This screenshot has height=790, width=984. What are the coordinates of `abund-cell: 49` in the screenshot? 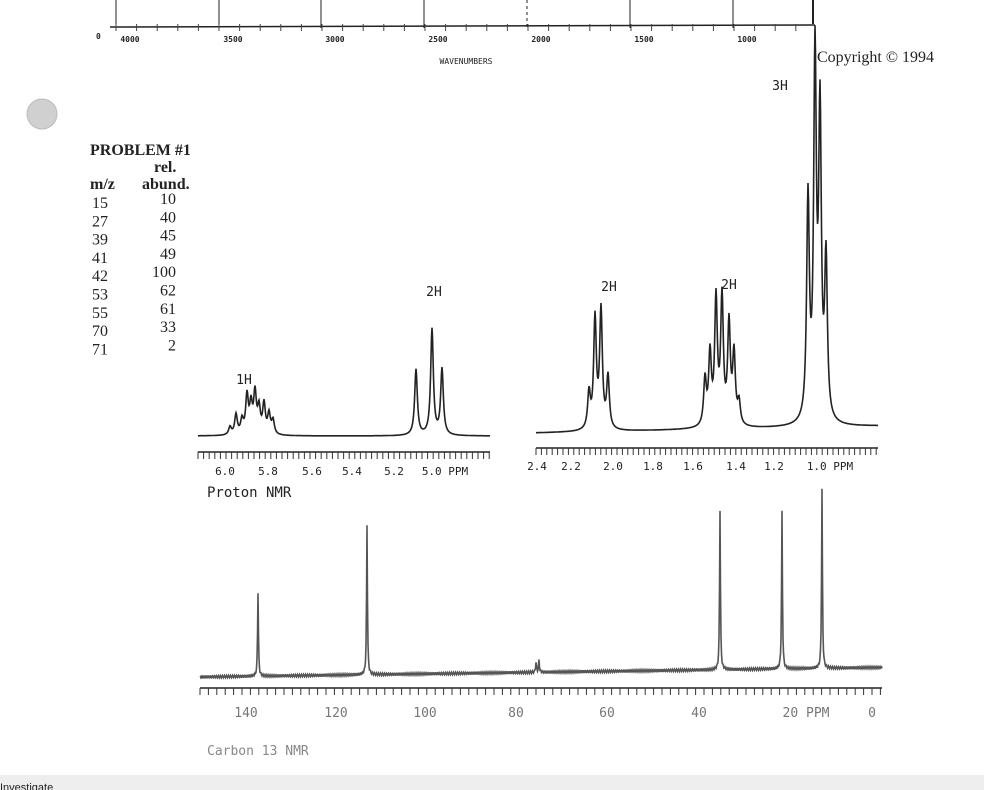 It's located at (168, 254).